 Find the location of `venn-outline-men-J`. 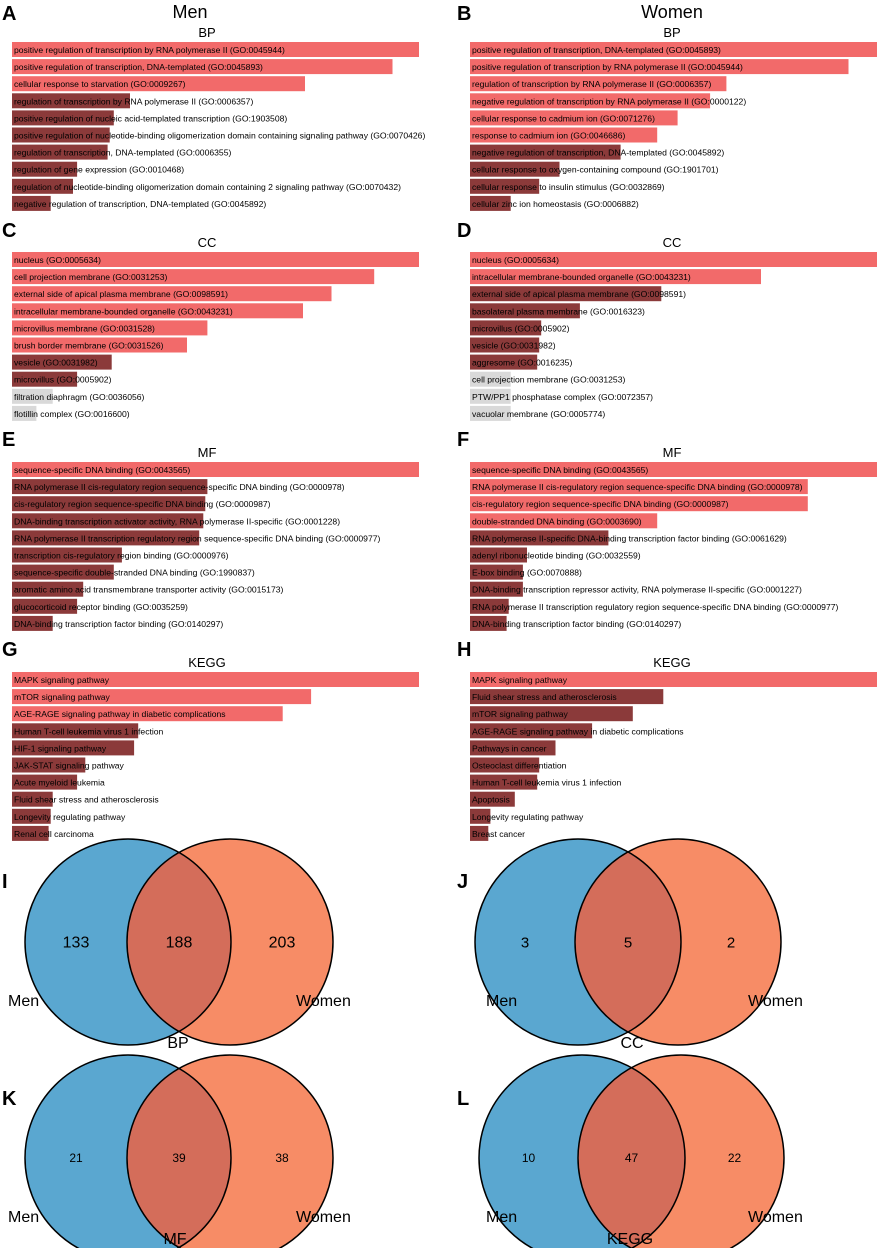

venn-outline-men-J is located at coordinates (578, 942).